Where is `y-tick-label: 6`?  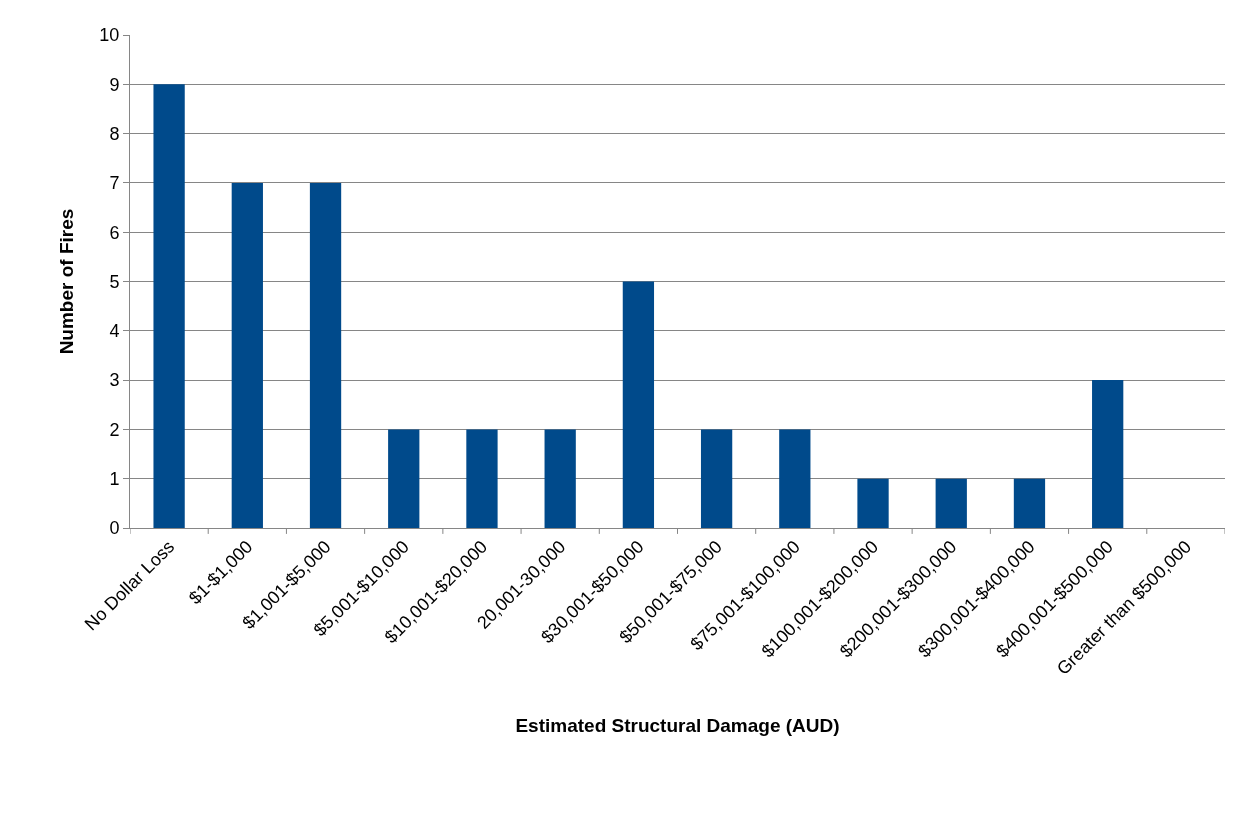
y-tick-label: 6 is located at coordinates (114, 232).